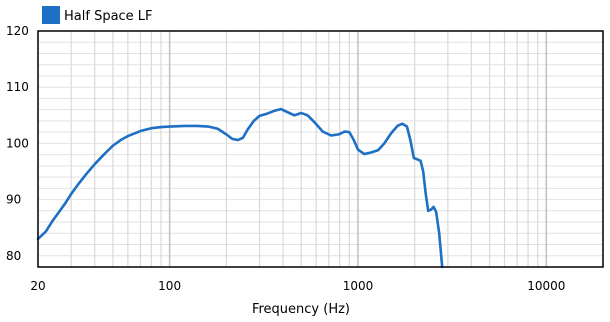 Image resolution: width=610 pixels, height=322 pixels. I want to click on legend-swatch, so click(51, 15).